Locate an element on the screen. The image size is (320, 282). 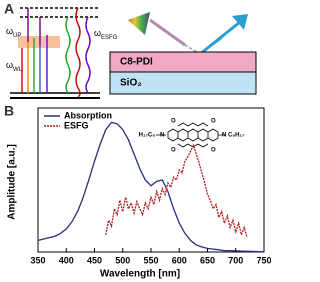
substrate-label: SiO₂ is located at coordinates (131, 83).